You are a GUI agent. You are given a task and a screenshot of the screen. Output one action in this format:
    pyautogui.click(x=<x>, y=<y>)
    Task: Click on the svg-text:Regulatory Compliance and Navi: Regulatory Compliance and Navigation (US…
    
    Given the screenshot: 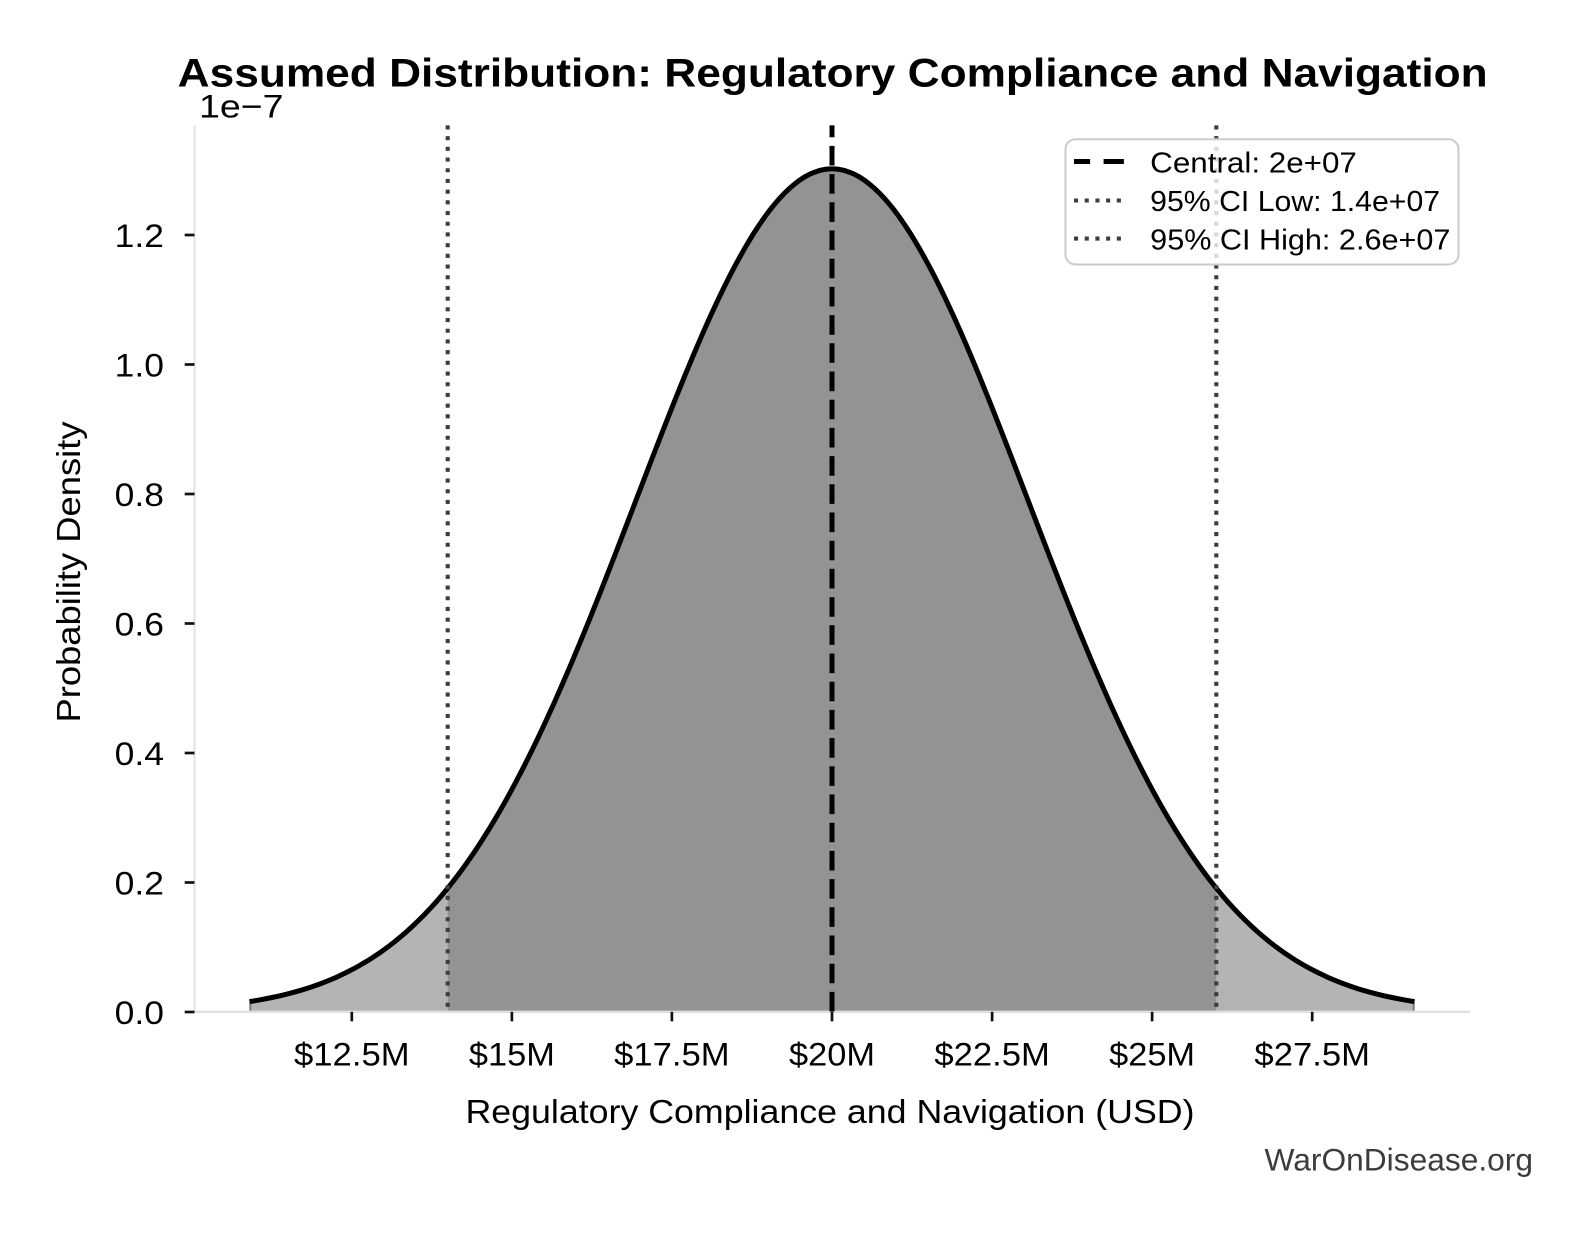 What is the action you would take?
    pyautogui.click(x=830, y=1112)
    